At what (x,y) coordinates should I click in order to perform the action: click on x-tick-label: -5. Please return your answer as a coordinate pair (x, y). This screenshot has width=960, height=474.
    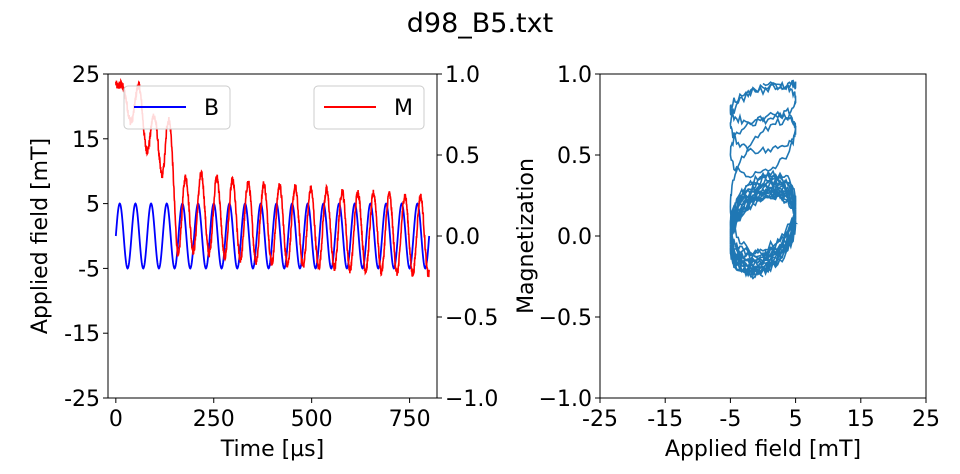
    Looking at the image, I should click on (730, 419).